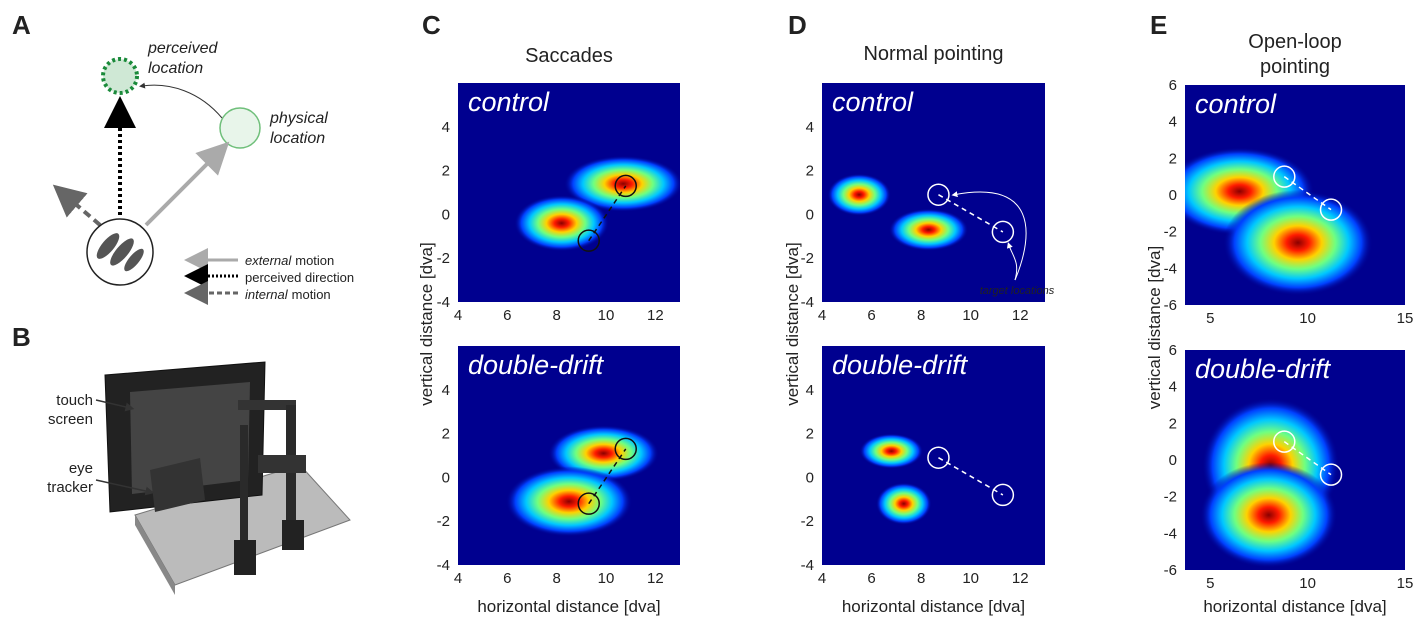 The height and width of the screenshot is (629, 1425). Describe the element at coordinates (1173, 122) in the screenshot. I see `y-tick-label: 4` at that location.